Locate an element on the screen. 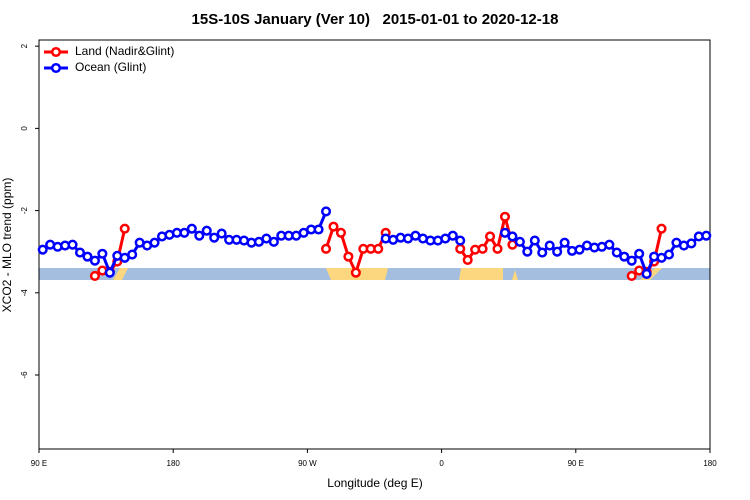  y-tick-label: -6 is located at coordinates (24, 375).